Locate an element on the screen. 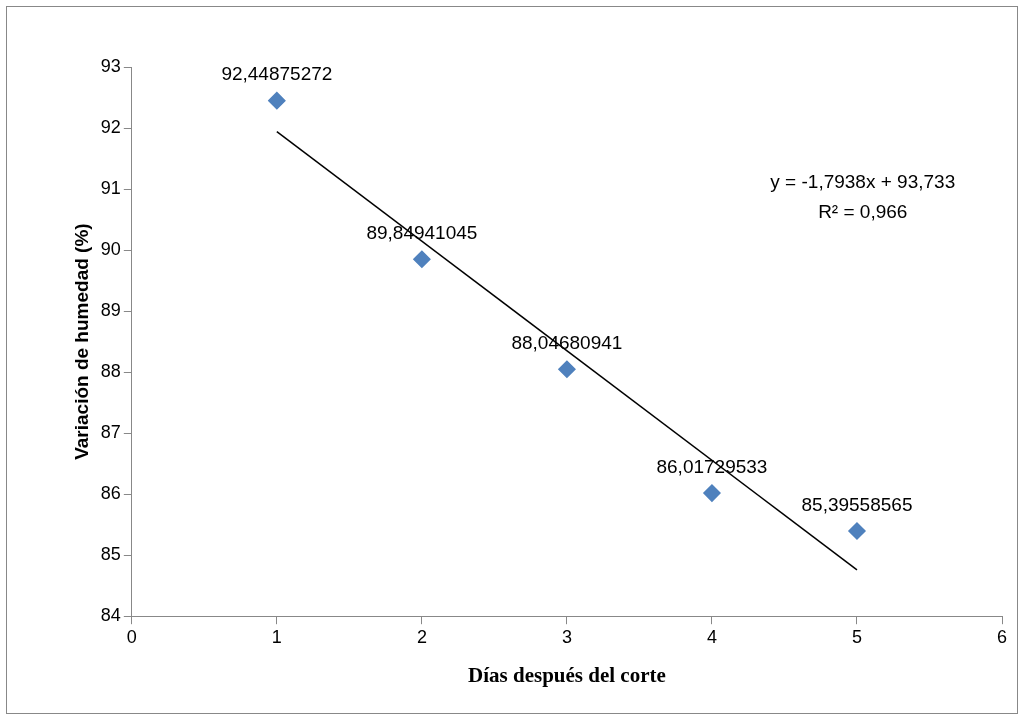  x-tick-label: 6 is located at coordinates (1002, 636).